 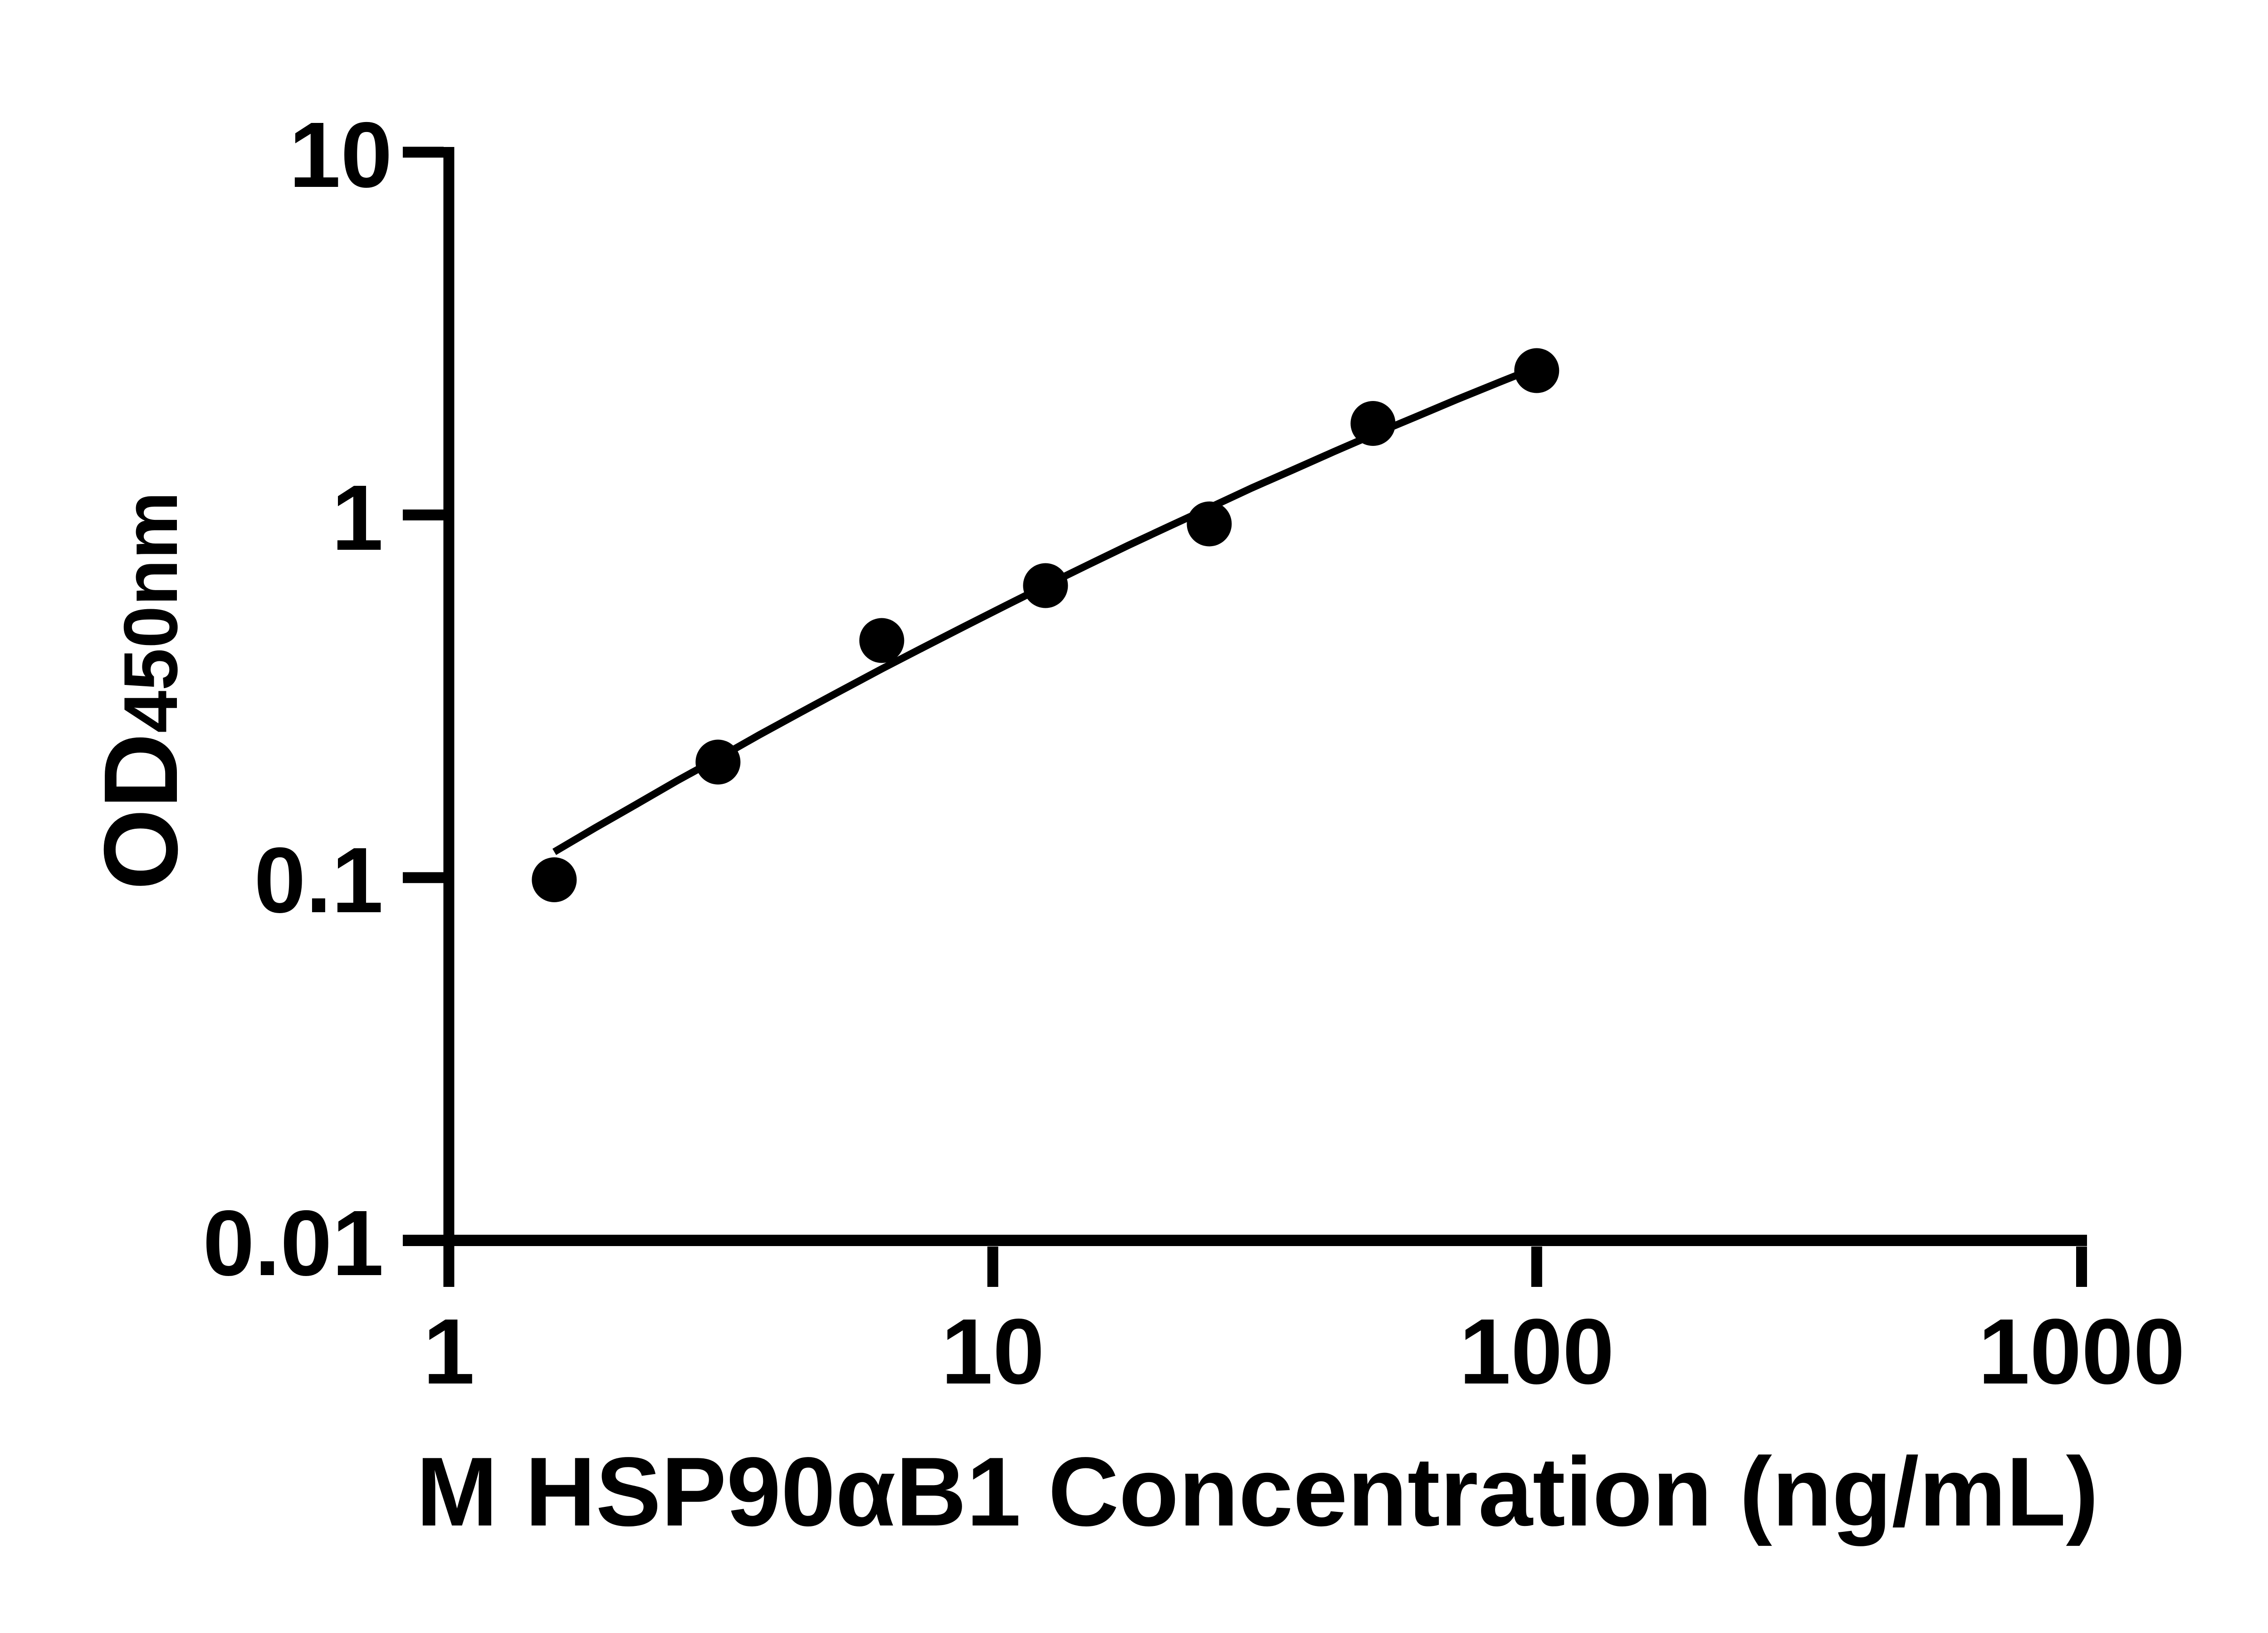 I want to click on svg-text: 0.01, so click(x=293, y=1243).